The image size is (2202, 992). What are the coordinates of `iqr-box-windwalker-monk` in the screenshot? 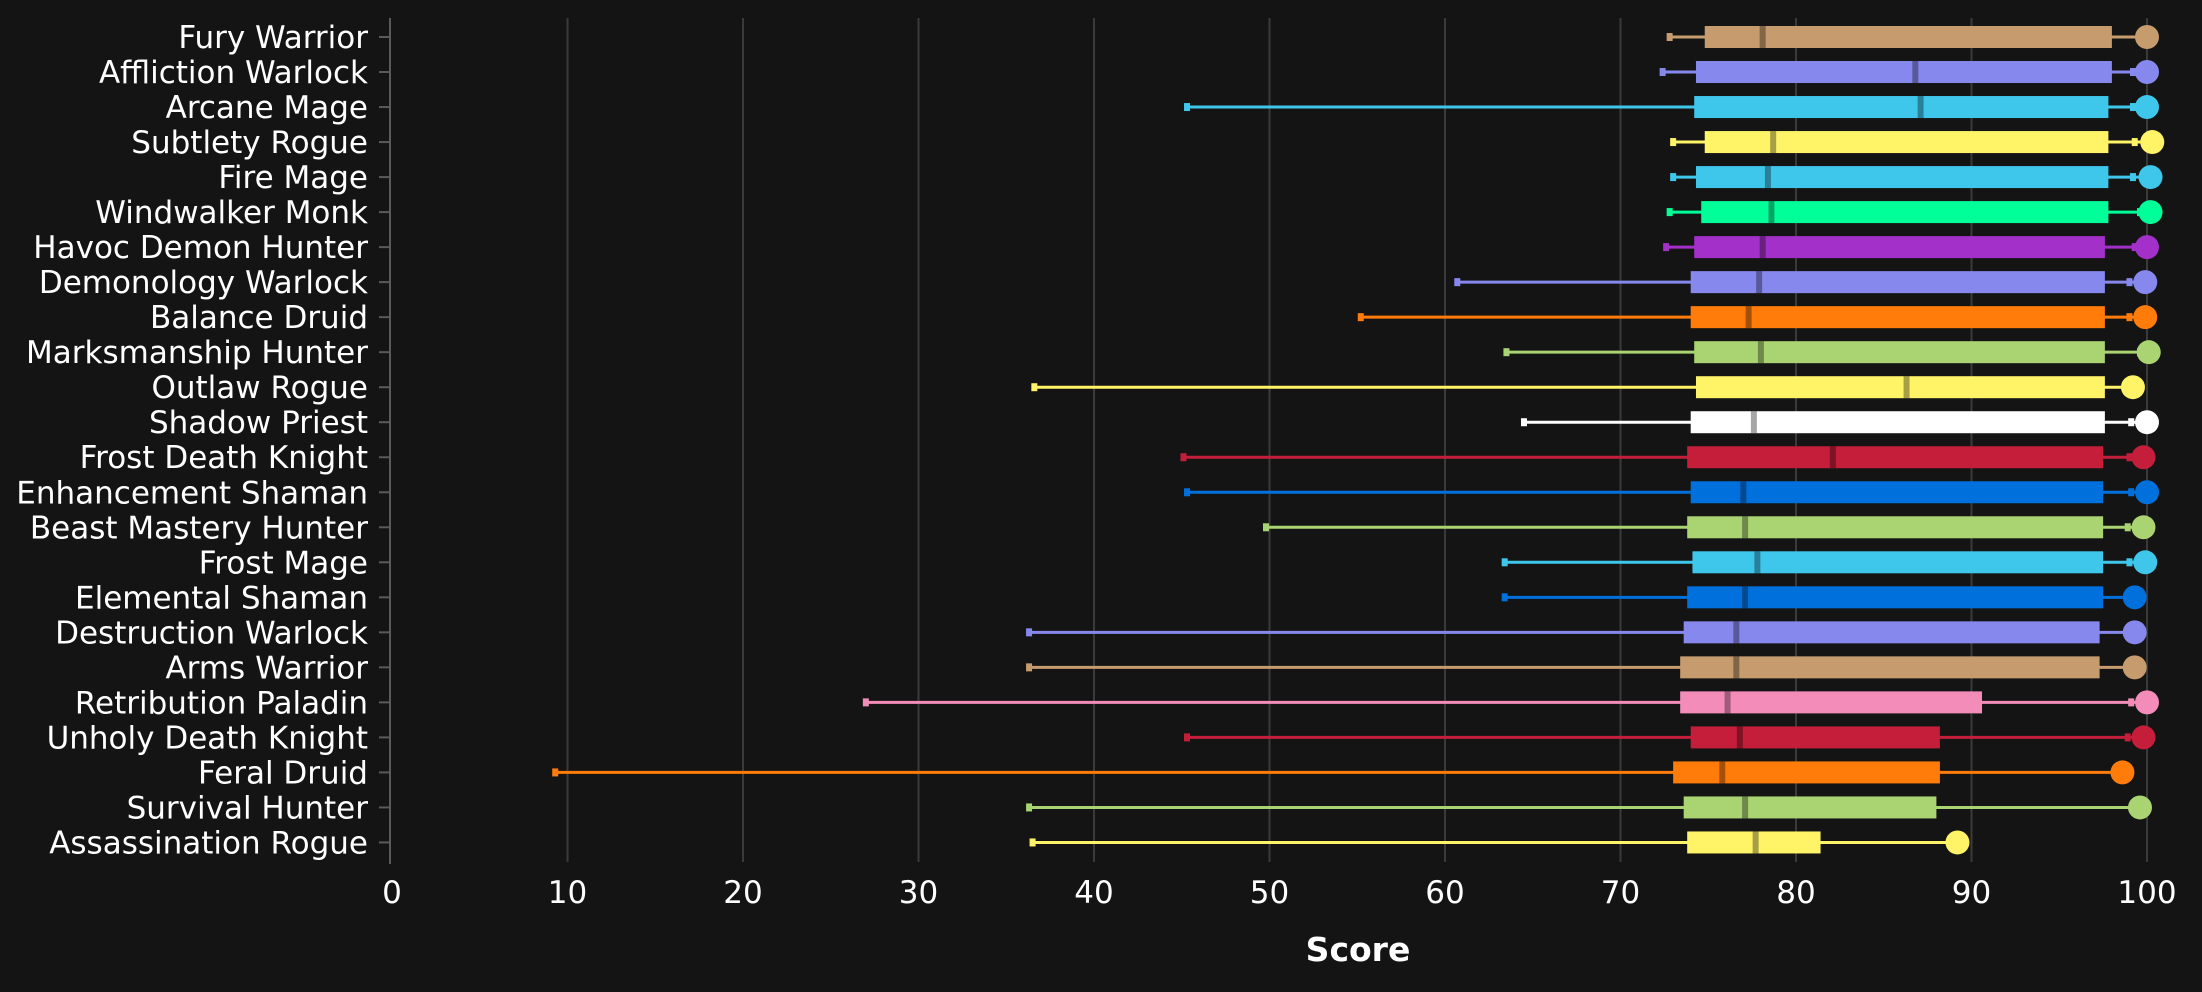 It's located at (1905, 212).